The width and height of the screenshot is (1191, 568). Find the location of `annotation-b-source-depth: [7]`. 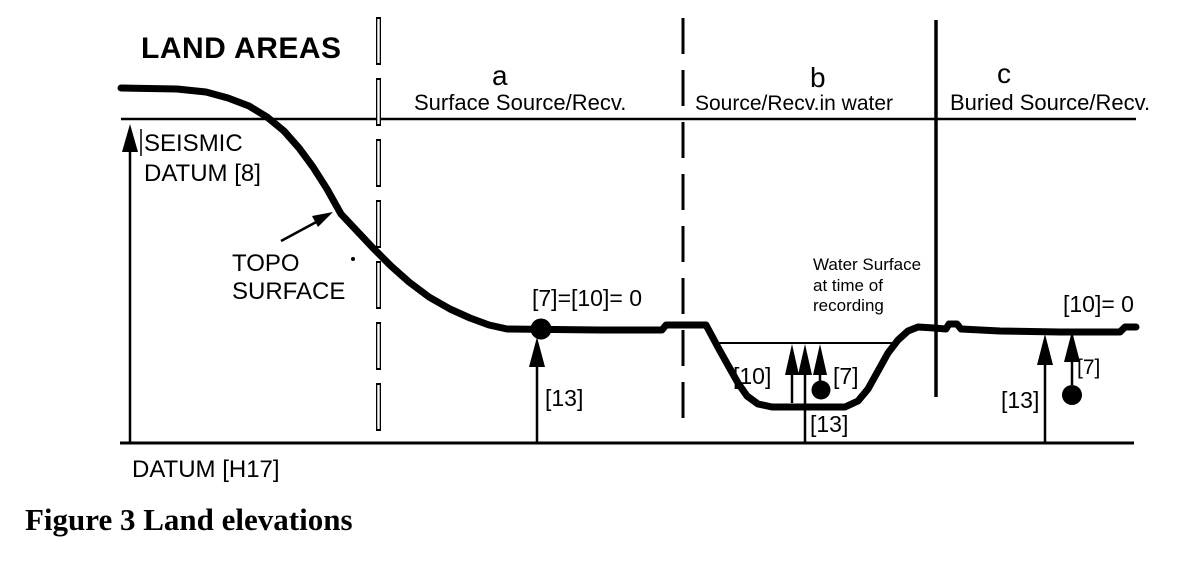

annotation-b-source-depth: [7] is located at coordinates (846, 376).